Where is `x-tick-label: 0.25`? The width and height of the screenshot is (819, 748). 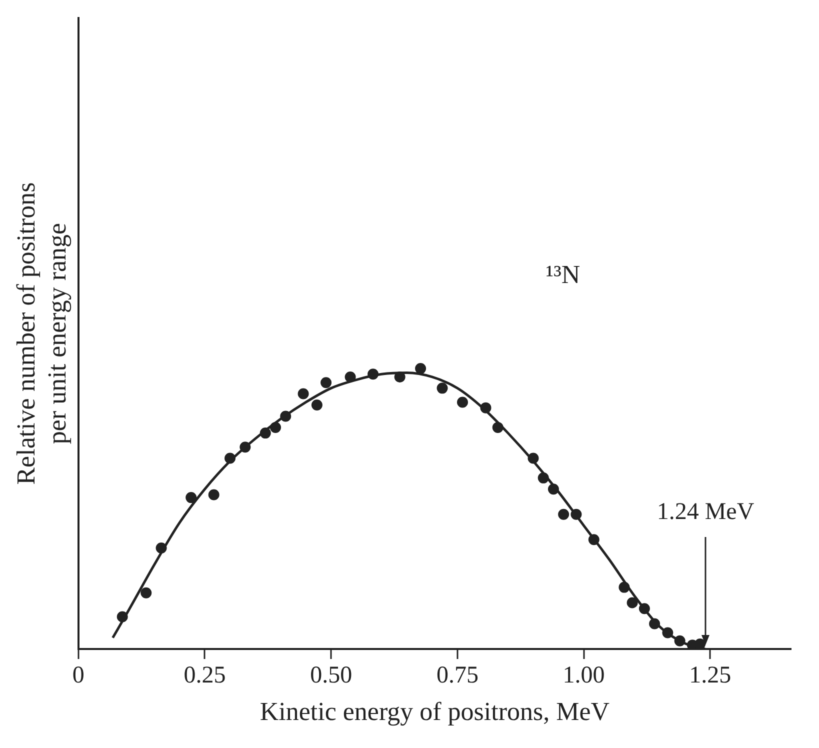
x-tick-label: 0.25 is located at coordinates (205, 675).